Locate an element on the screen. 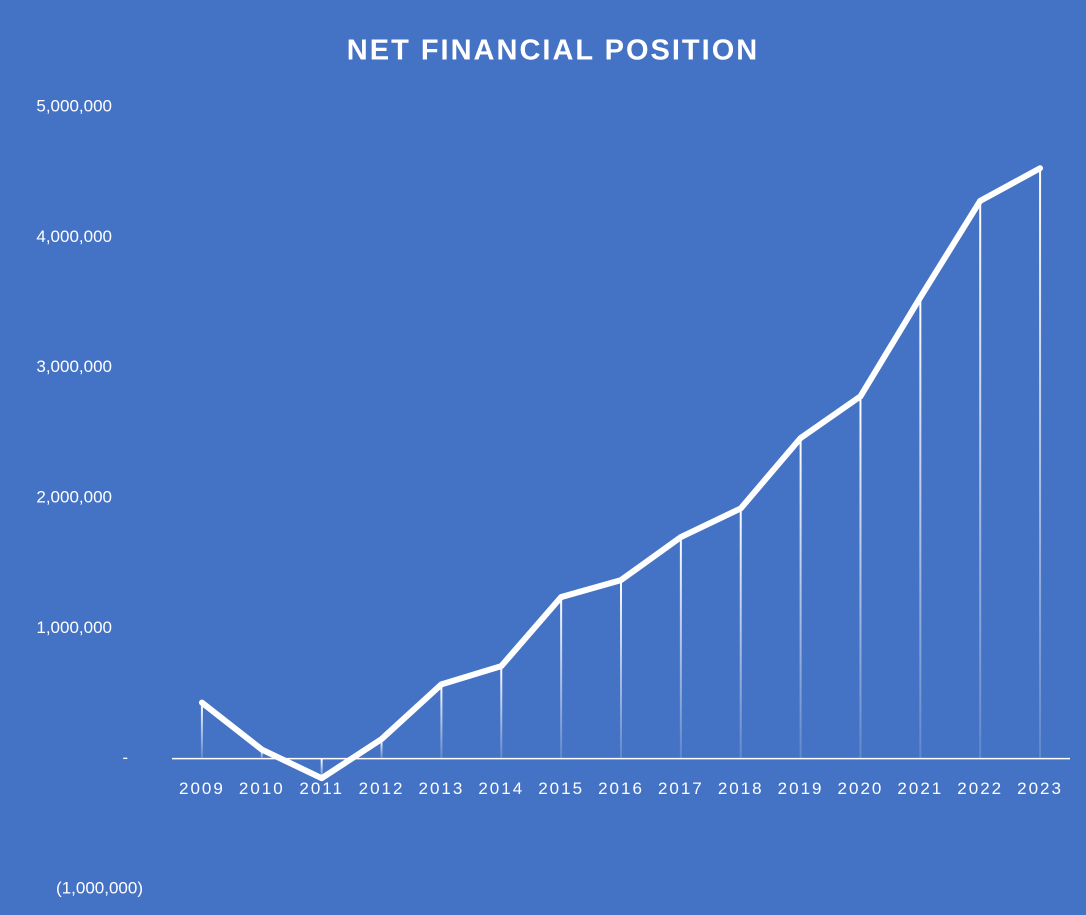  x-tick-label: 2010 is located at coordinates (262, 788).